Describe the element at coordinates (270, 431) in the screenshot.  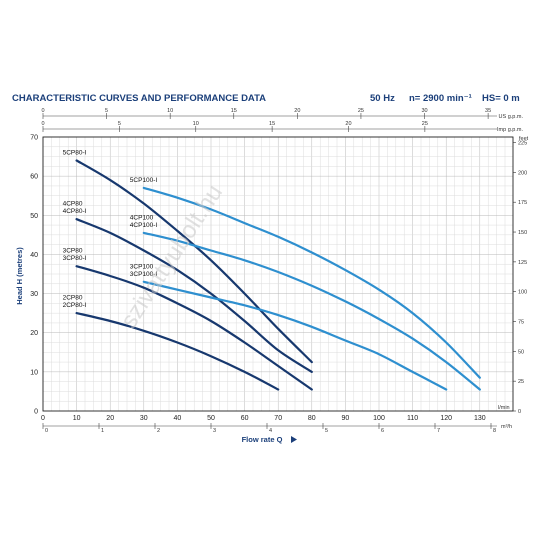
I see `m3h-tick-label: 4` at that location.